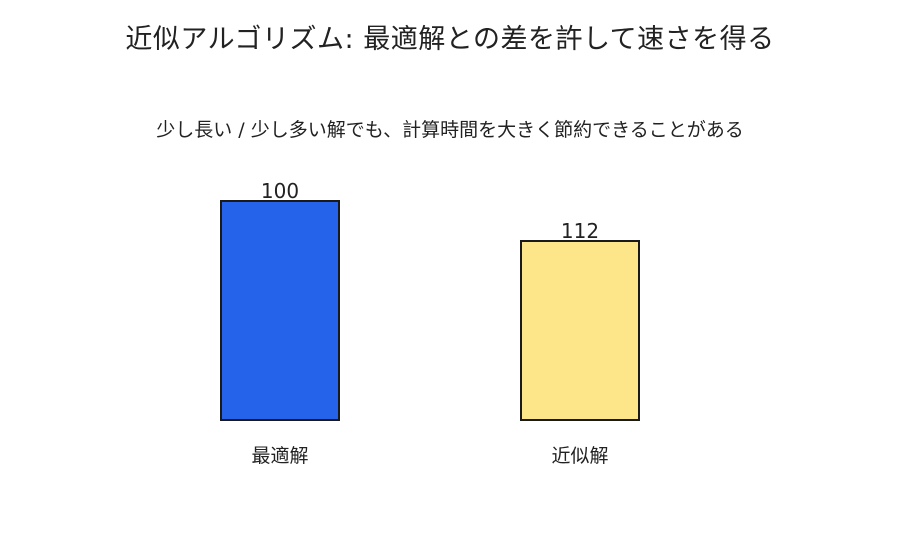 The width and height of the screenshot is (900, 540). Describe the element at coordinates (580, 330) in the screenshot. I see `bar-approximate` at that location.